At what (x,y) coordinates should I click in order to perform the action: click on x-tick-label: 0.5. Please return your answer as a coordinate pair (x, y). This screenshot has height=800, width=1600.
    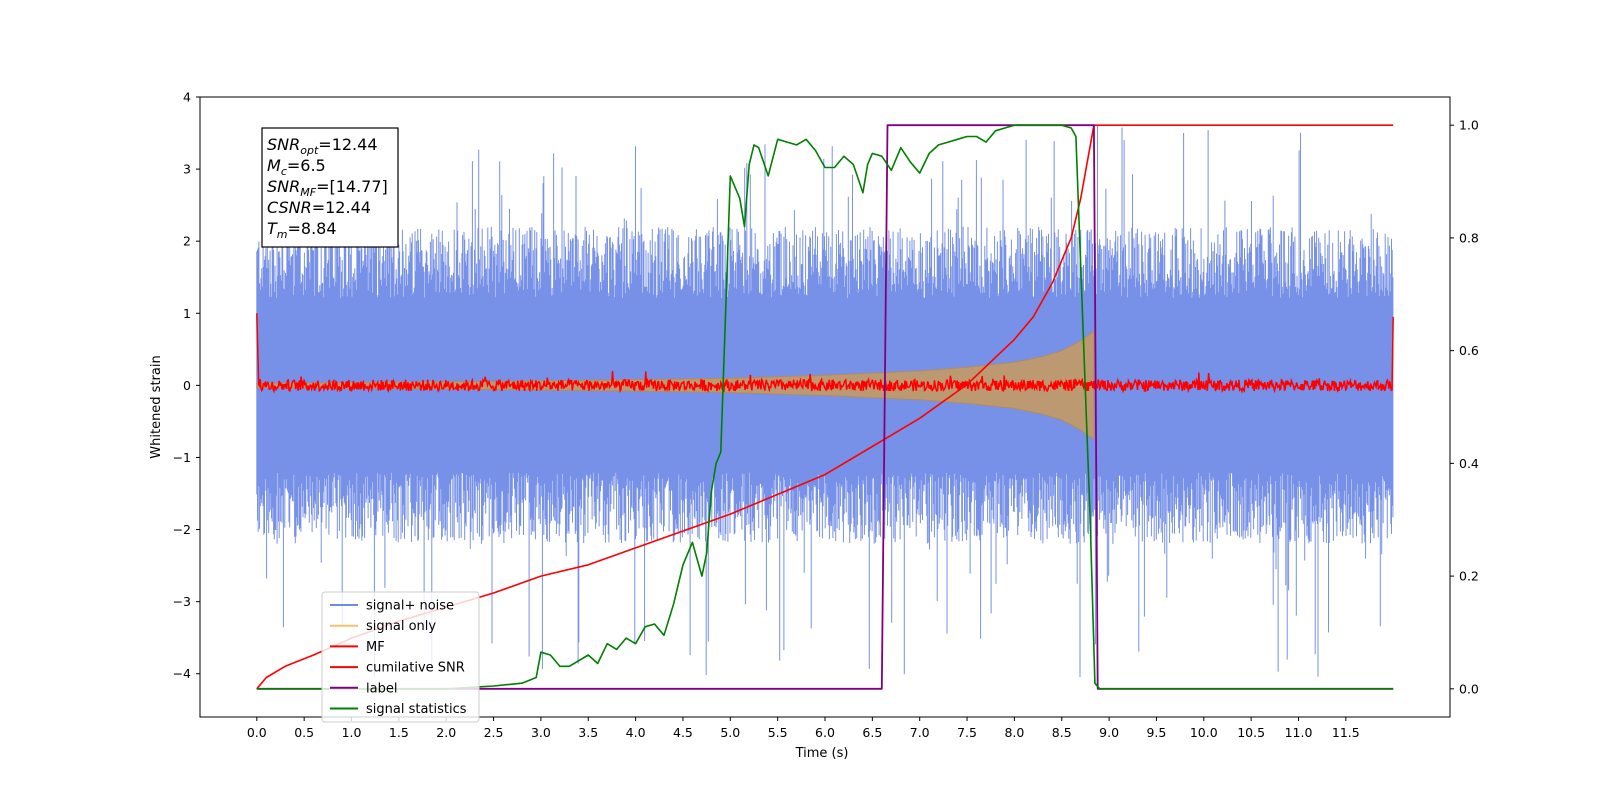
    Looking at the image, I should click on (304, 732).